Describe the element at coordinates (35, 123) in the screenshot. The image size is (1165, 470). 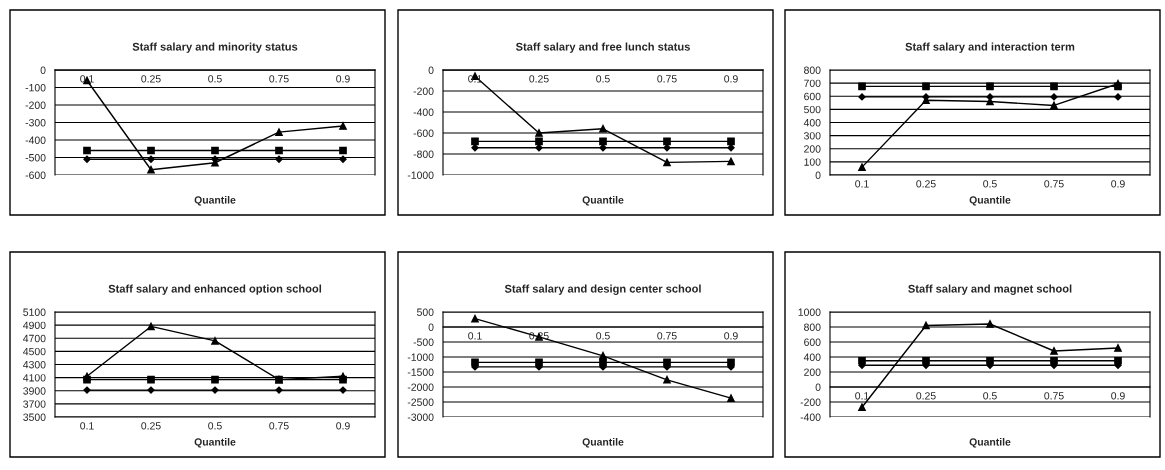
I see `y-tick-label: -300` at that location.